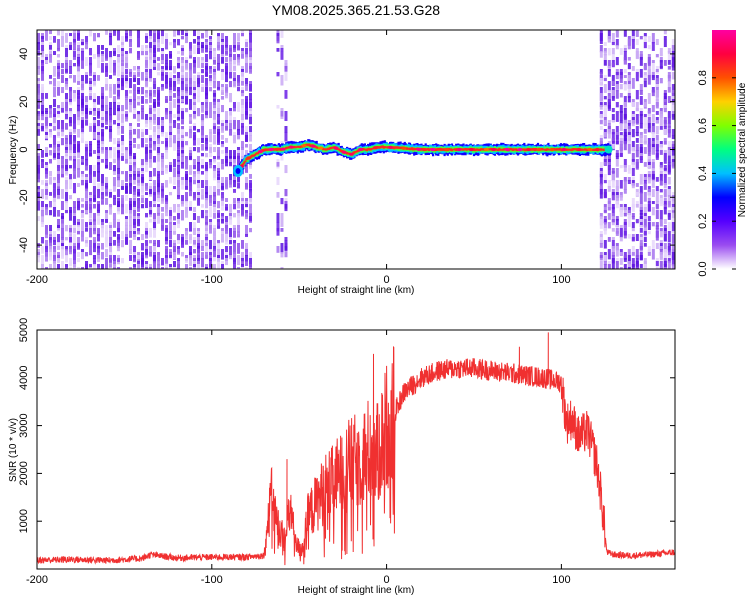 This screenshot has width=750, height=600. Describe the element at coordinates (212, 580) in the screenshot. I see `snr-x-tick-label: -100` at that location.